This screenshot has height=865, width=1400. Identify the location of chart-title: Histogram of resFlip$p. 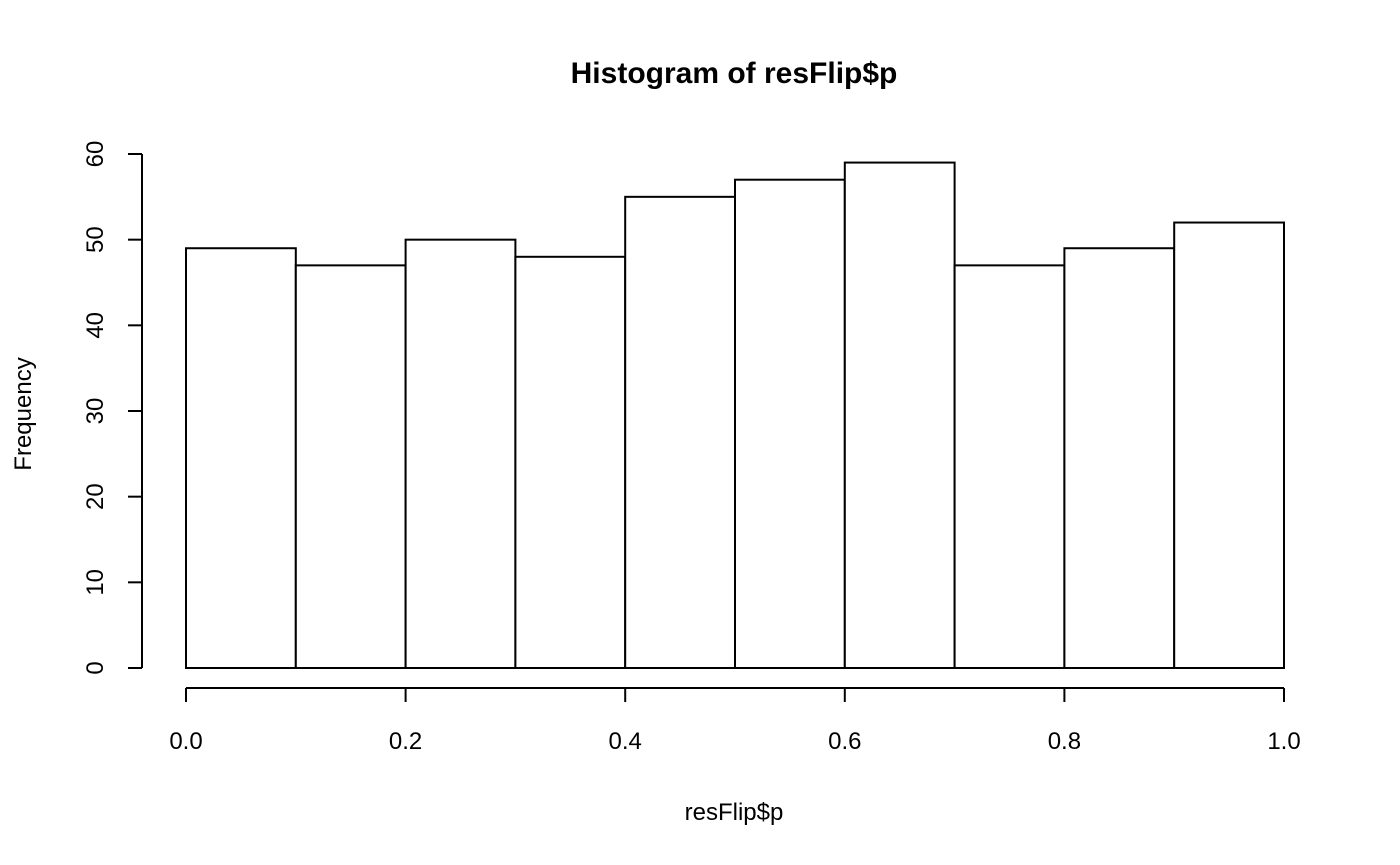
(734, 73).